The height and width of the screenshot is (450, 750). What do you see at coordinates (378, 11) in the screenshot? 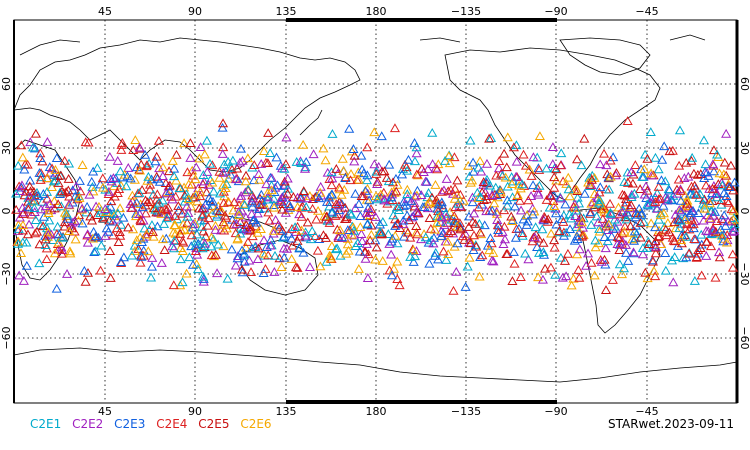
I see `lon-labels-top: 45 90 135 180 −135 −90 −45` at bounding box center [378, 11].